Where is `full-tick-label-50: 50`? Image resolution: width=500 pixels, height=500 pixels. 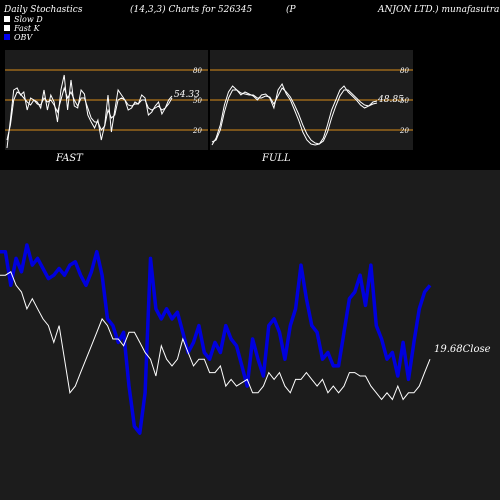 full-tick-label-50: 50 is located at coordinates (404, 101).